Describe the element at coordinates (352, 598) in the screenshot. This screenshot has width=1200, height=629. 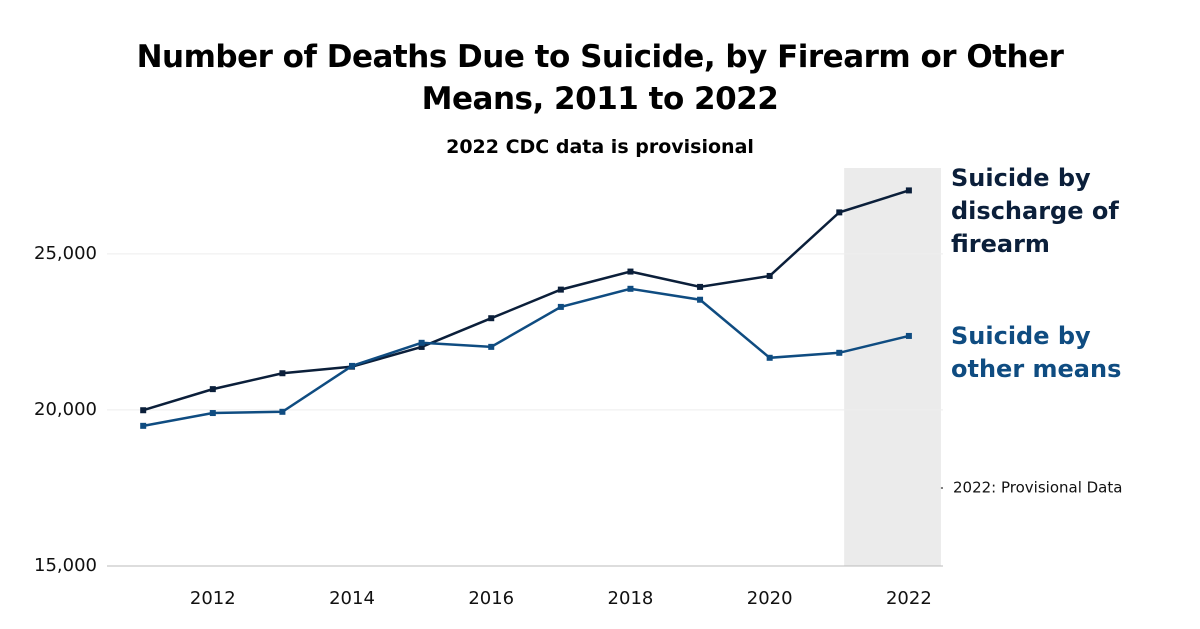
I see `x-tick-label: 2014` at that location.